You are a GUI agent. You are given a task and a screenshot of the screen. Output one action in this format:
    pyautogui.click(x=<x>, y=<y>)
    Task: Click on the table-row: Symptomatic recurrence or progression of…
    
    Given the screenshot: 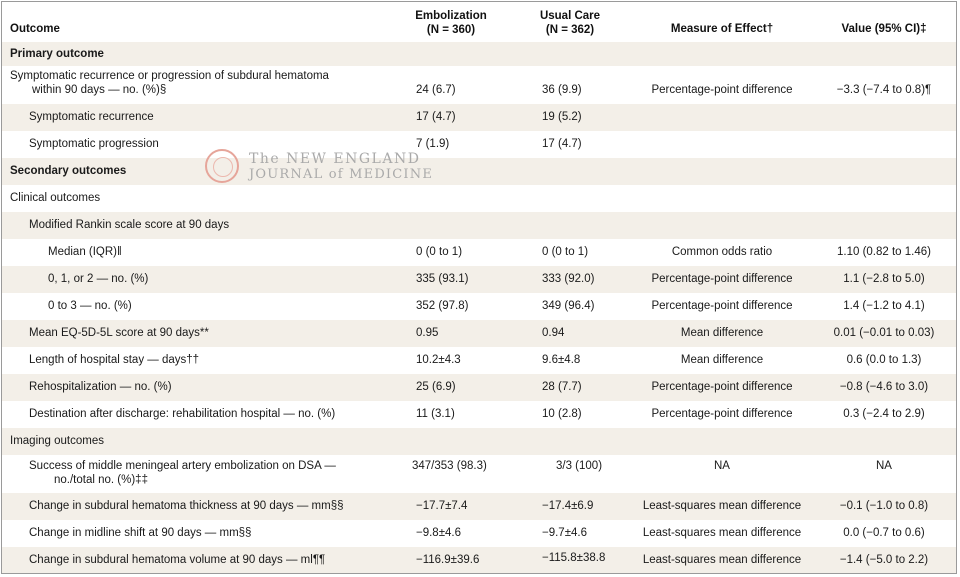 What is the action you would take?
    pyautogui.click(x=479, y=85)
    